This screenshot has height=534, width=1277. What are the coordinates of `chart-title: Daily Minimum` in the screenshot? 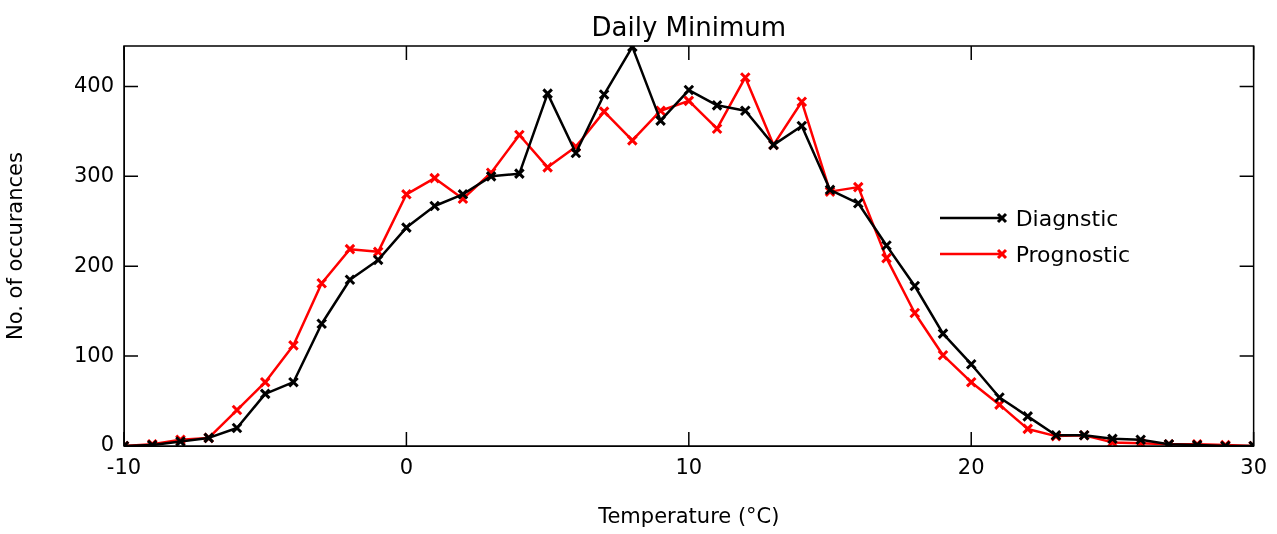 It's located at (689, 26).